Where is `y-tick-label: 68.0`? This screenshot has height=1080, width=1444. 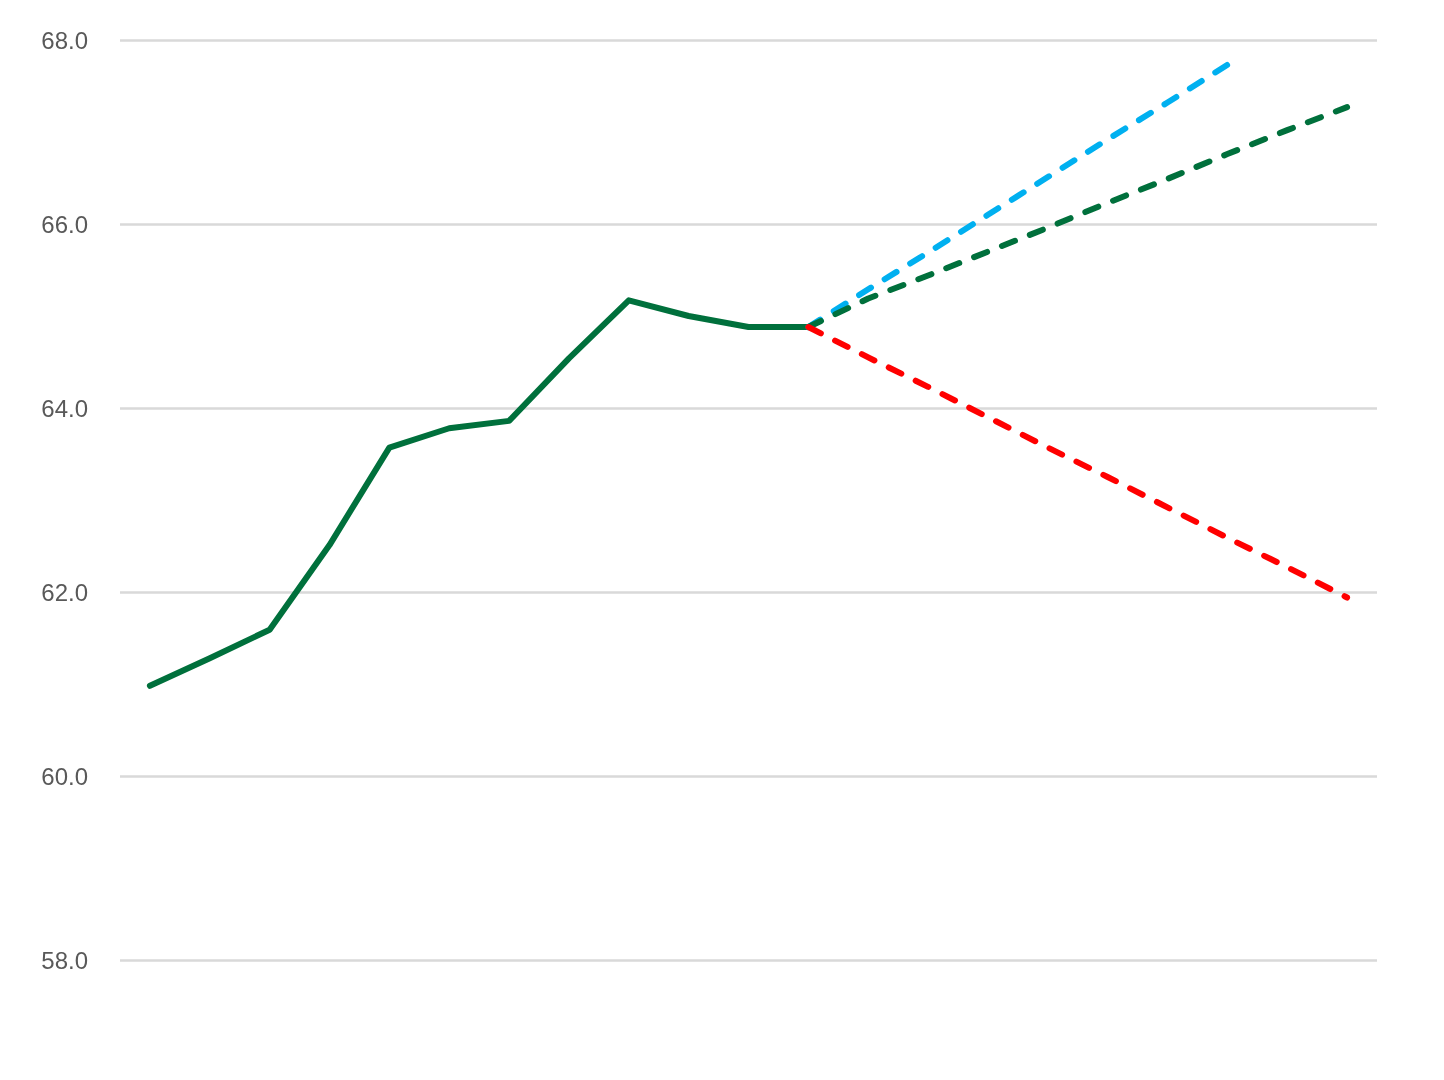 y-tick-label: 68.0 is located at coordinates (64, 40).